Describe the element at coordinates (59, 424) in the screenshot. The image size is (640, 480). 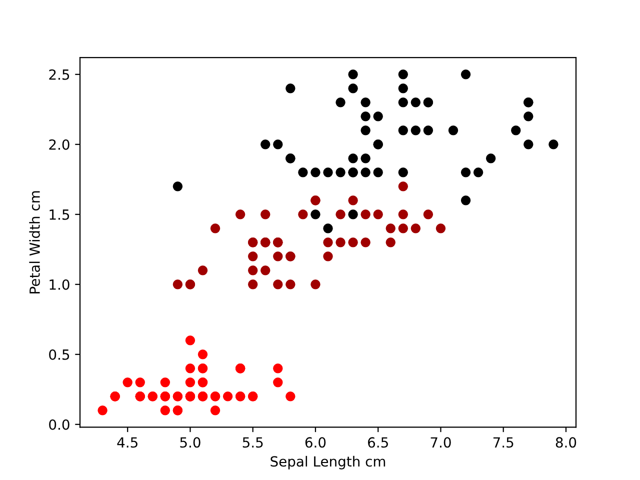
I see `y-tick-label: 0.0` at that location.